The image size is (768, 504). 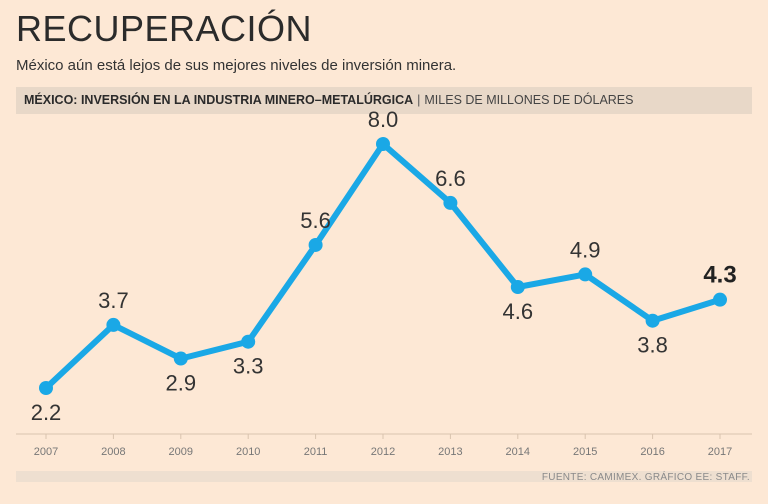 What do you see at coordinates (719, 275) in the screenshot?
I see `data-label: 4.3` at bounding box center [719, 275].